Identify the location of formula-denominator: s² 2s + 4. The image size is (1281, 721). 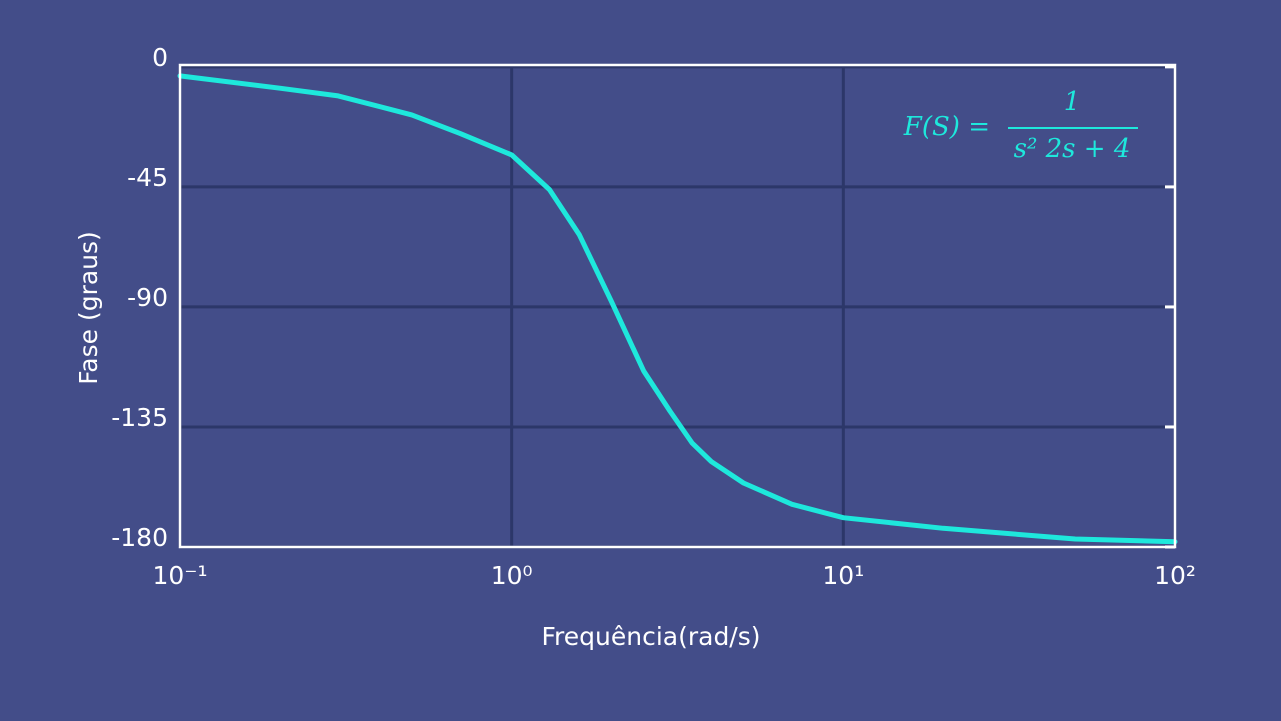
(1072, 149).